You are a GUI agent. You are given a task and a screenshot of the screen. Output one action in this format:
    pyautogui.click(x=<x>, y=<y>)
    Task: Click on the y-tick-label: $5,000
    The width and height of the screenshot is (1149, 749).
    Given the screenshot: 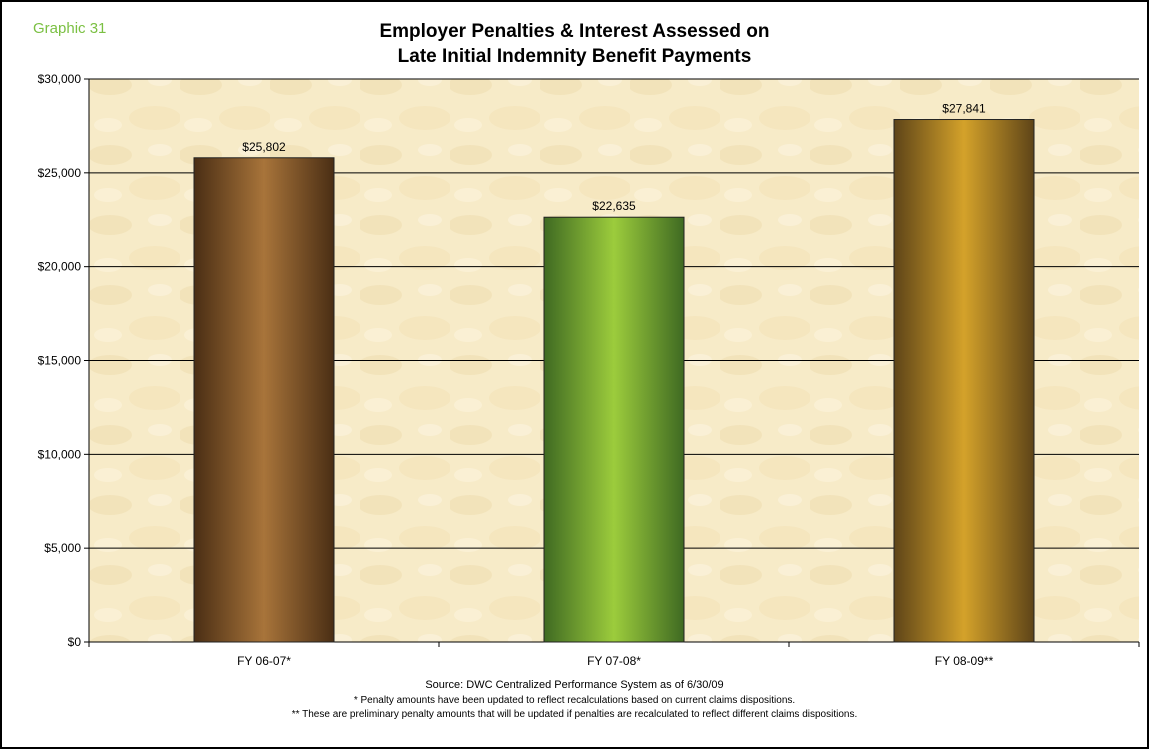 What is the action you would take?
    pyautogui.click(x=62, y=548)
    